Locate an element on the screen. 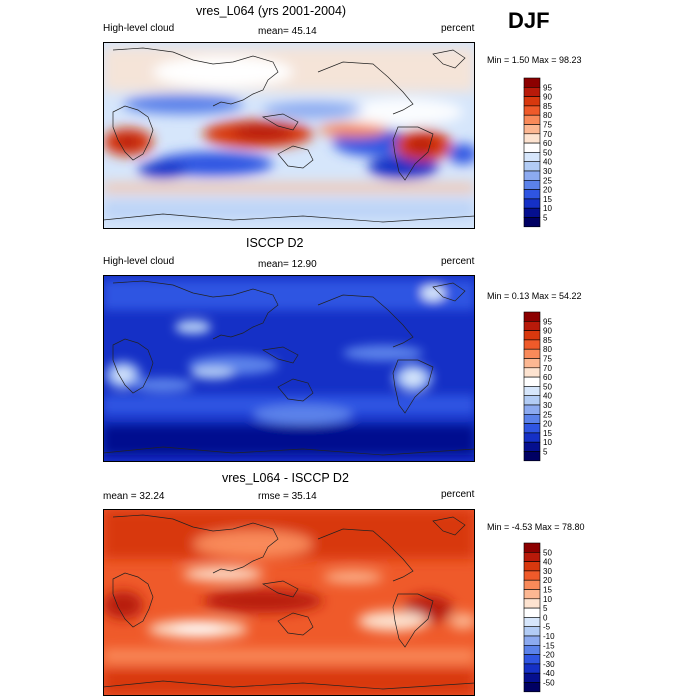  panel-3-minmax: Min = -4.53 Max = 78.80 is located at coordinates (536, 527).